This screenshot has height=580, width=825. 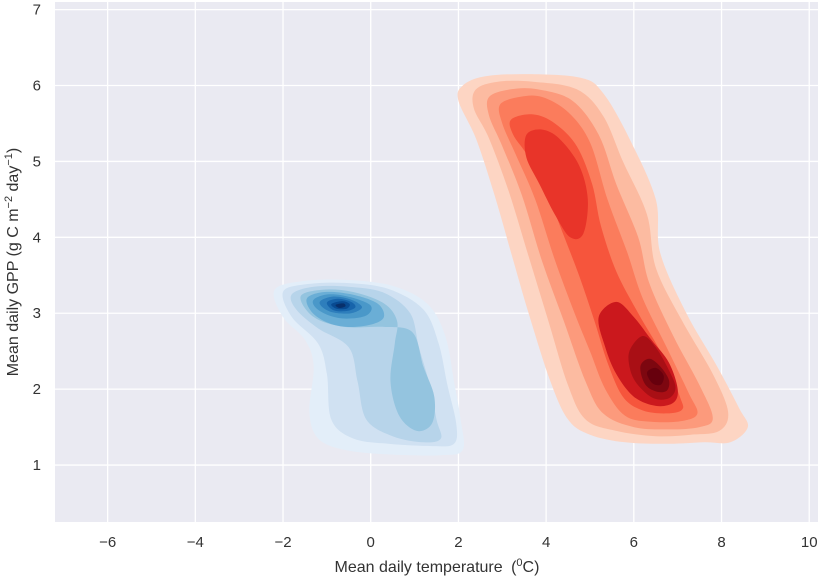 I want to click on y-tick-label: 4, so click(x=37, y=237).